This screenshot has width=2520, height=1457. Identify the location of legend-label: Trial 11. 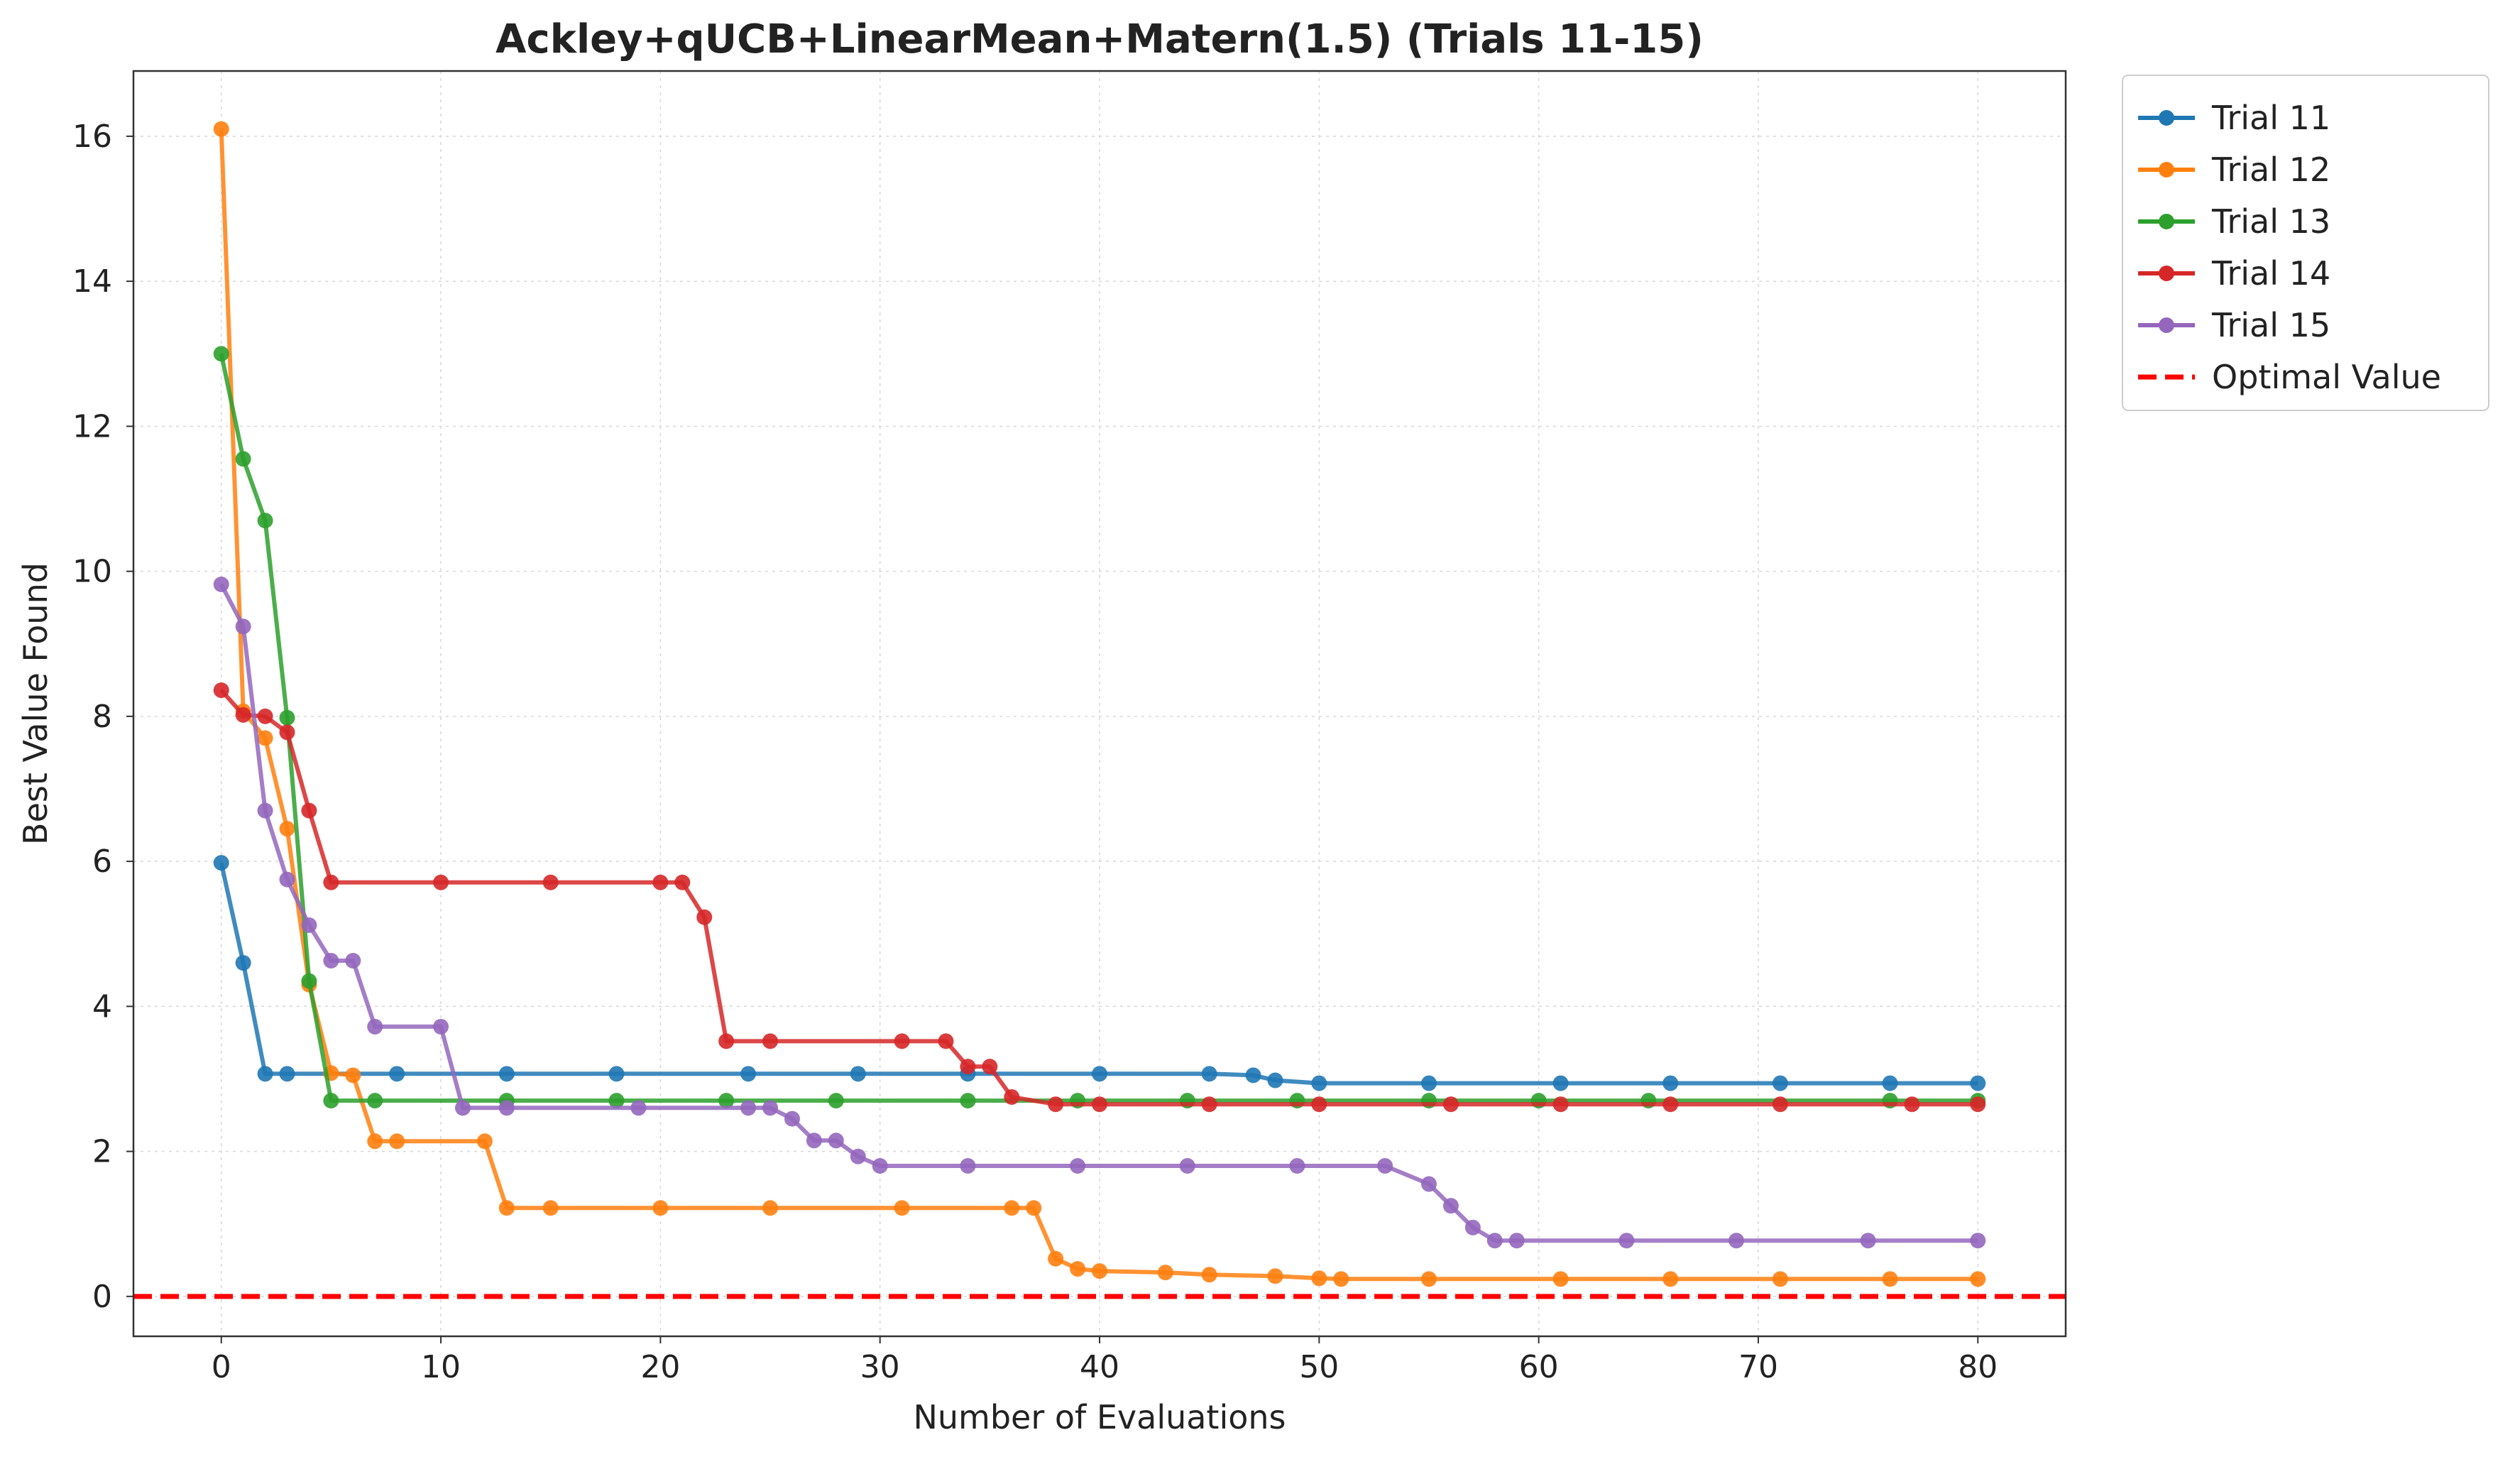
(2271, 118).